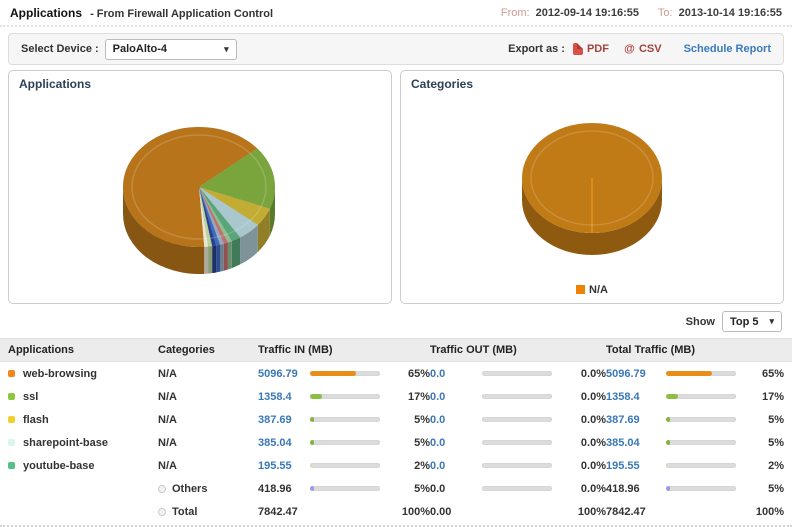  Describe the element at coordinates (275, 396) in the screenshot. I see `traffic-in-value: 1358.4` at that location.